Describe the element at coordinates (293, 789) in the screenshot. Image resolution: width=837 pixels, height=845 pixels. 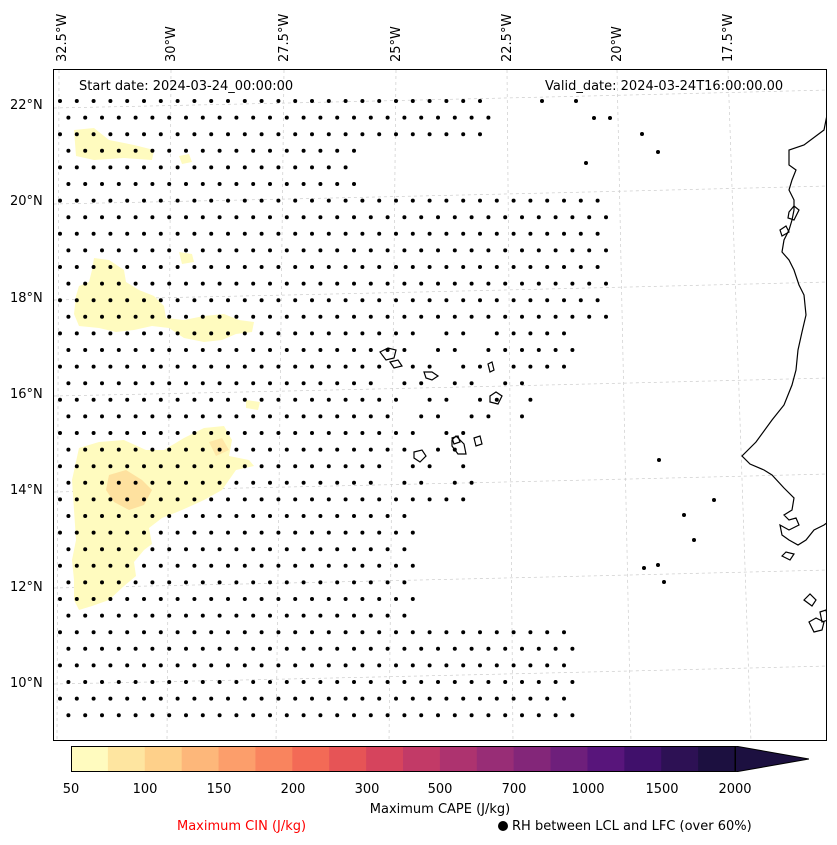
I see `colorbar-tick-label: 200` at that location.